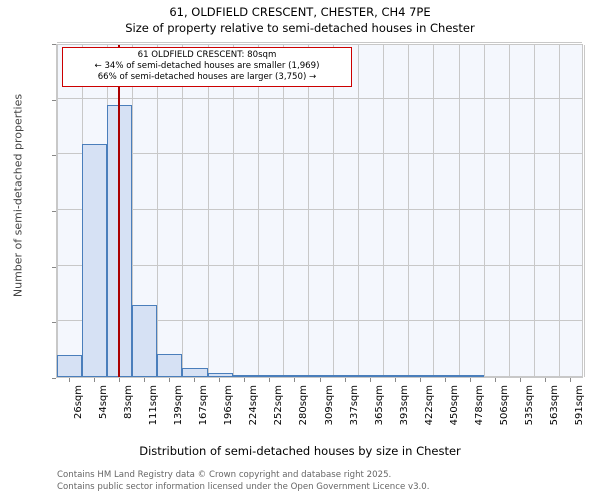  Describe the element at coordinates (354, 405) in the screenshot. I see `x-tick-label: 337sqm` at that location.